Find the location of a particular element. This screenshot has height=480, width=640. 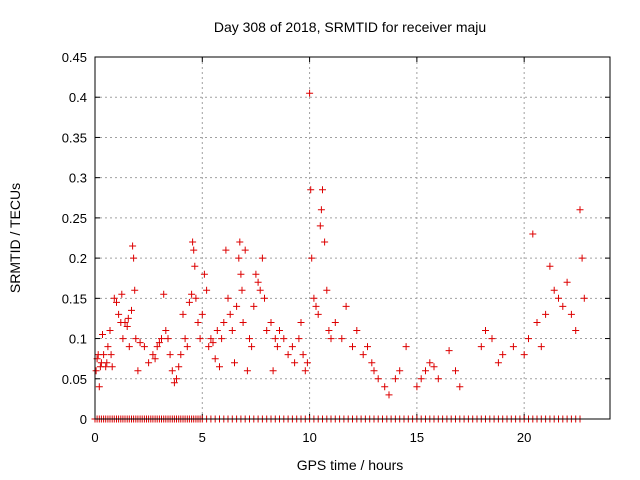

y-tick-label: 0.35 is located at coordinates (74, 137).